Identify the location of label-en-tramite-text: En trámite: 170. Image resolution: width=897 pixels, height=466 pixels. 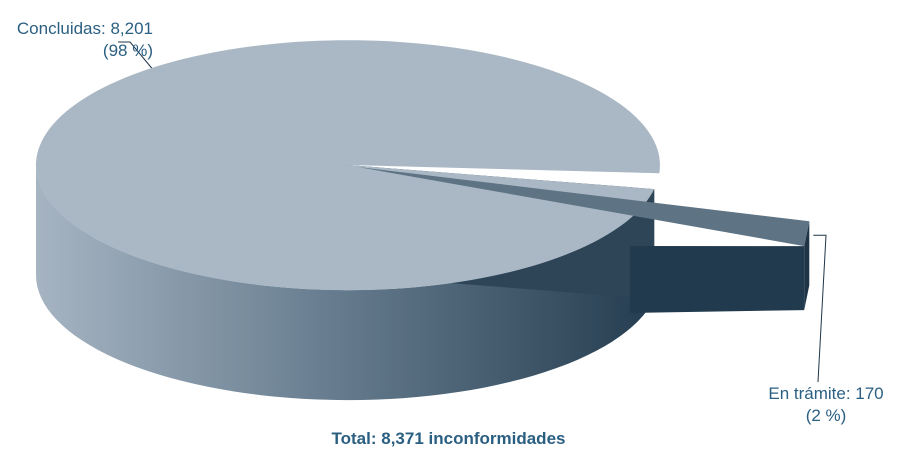
(826, 393).